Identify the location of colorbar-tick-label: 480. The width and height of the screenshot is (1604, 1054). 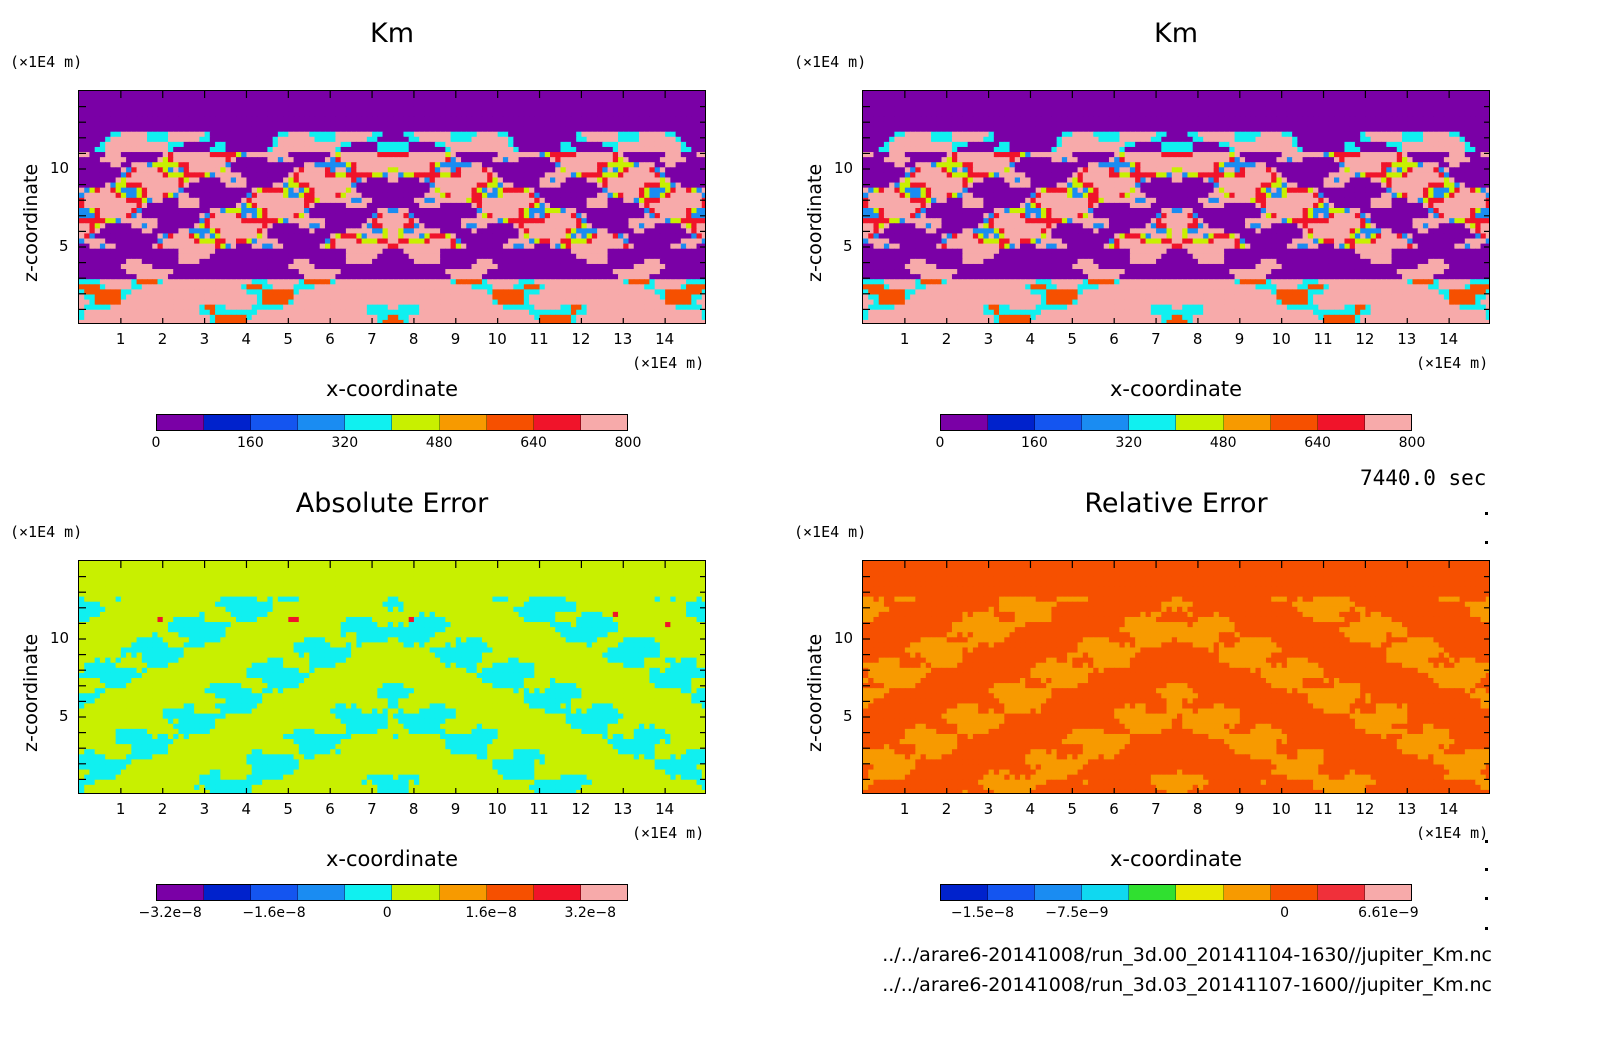
(439, 443).